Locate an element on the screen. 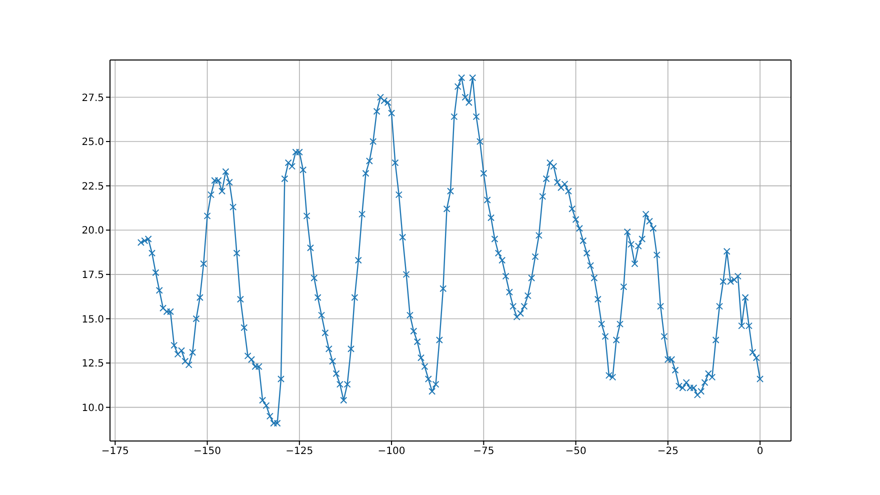 This screenshot has height=495, width=880. y-tick-label: 12.5 is located at coordinates (93, 364).